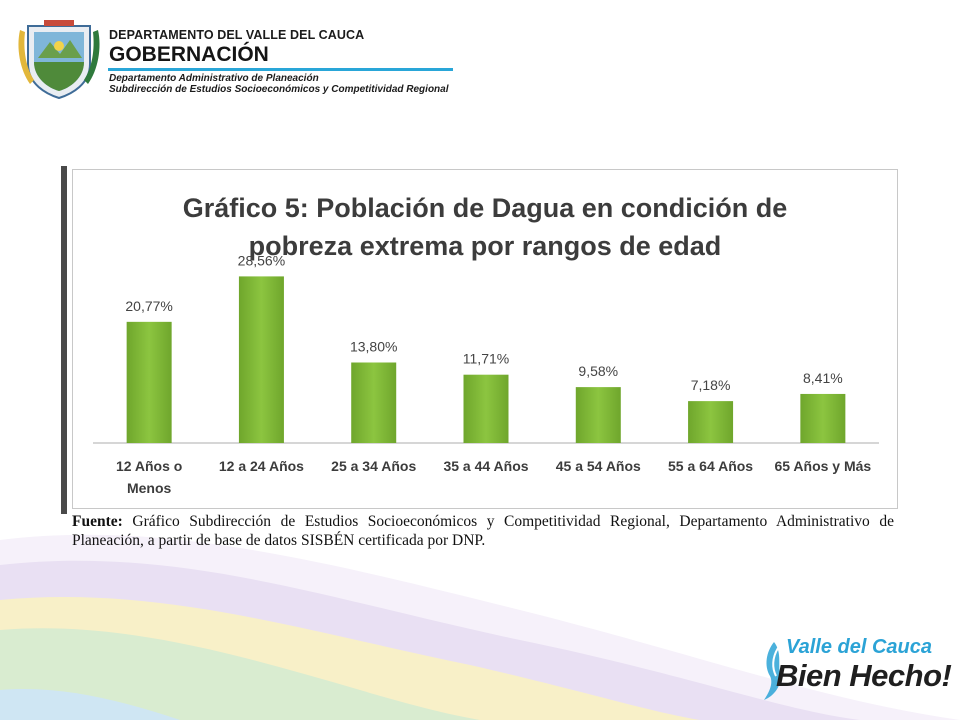 The width and height of the screenshot is (960, 720). What do you see at coordinates (261, 260) in the screenshot?
I see `data-label: 28,56%` at bounding box center [261, 260].